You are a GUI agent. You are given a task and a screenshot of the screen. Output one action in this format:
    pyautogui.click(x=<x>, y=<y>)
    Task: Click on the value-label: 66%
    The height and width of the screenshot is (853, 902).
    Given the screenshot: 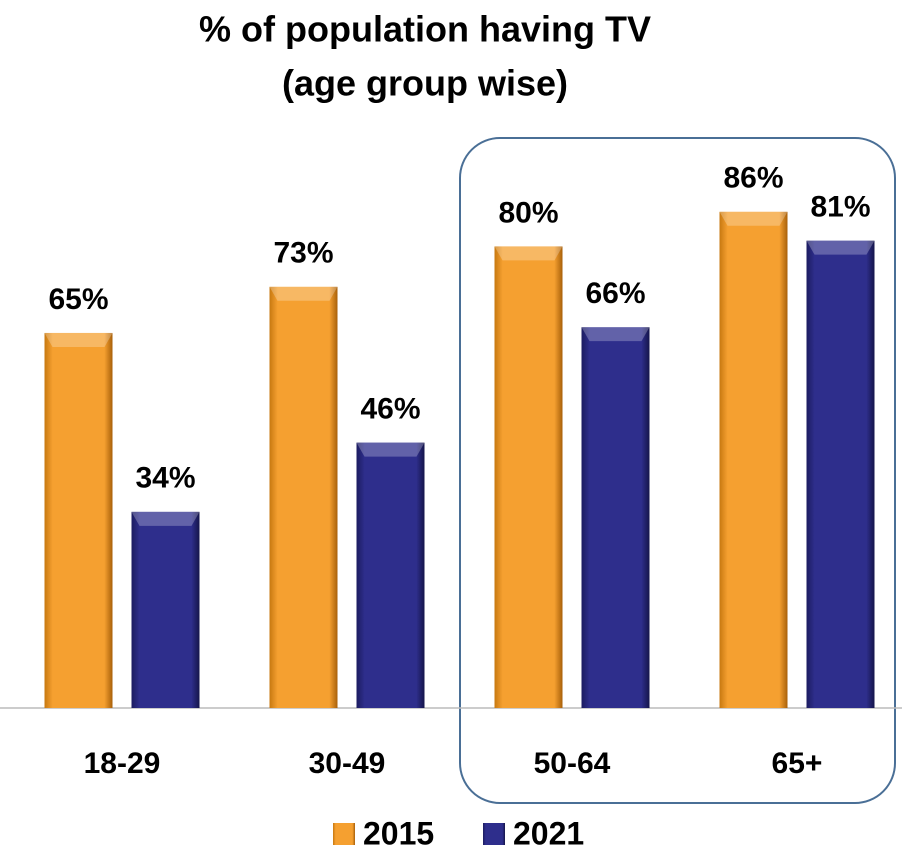 What is the action you would take?
    pyautogui.click(x=615, y=293)
    